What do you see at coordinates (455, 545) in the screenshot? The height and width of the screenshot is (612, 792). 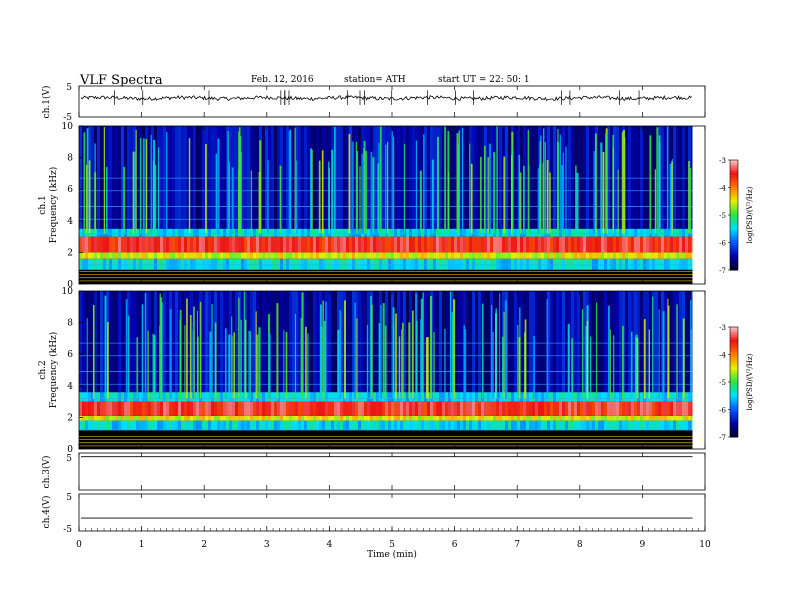 I see `time-tick-label: 6` at bounding box center [455, 545].